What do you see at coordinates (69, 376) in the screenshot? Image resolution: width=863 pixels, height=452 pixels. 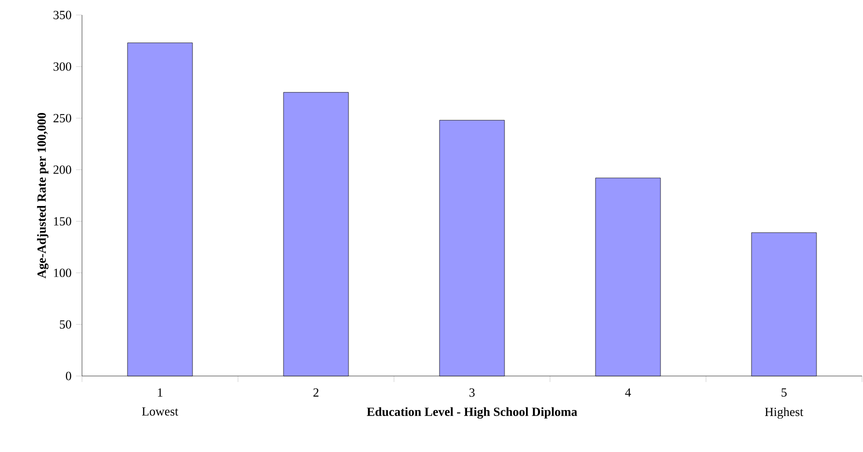 I see `y-tick-label: 0` at bounding box center [69, 376].